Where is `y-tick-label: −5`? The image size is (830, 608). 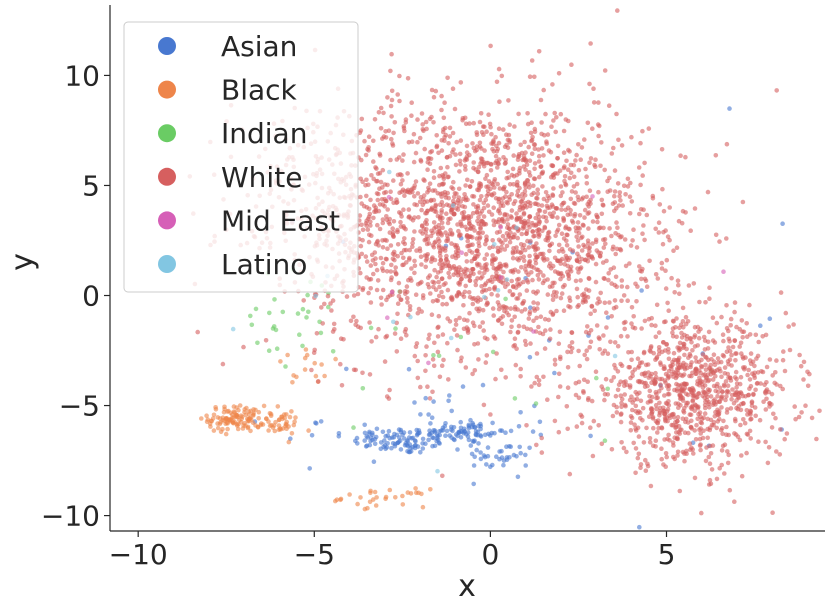 y-tick-label: −5 is located at coordinates (79, 406).